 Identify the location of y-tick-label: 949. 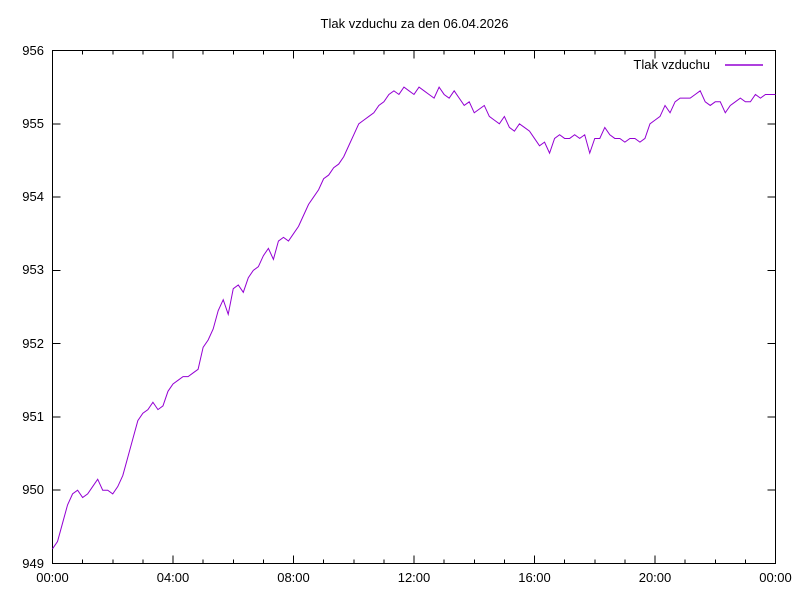
(33, 563).